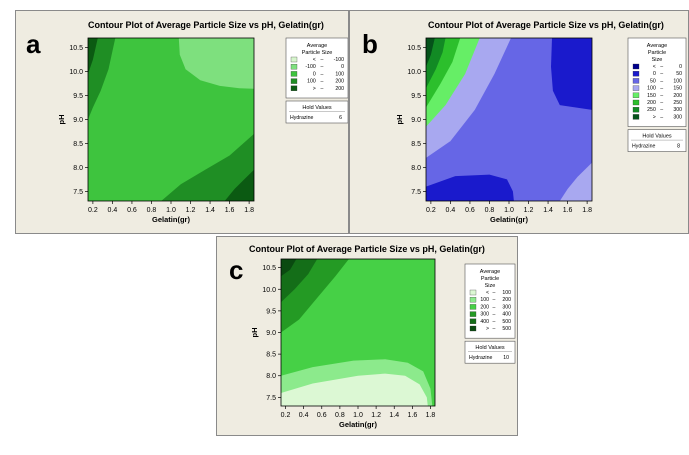  What do you see at coordinates (651, 103) in the screenshot?
I see `legend-low: 200` at bounding box center [651, 103].